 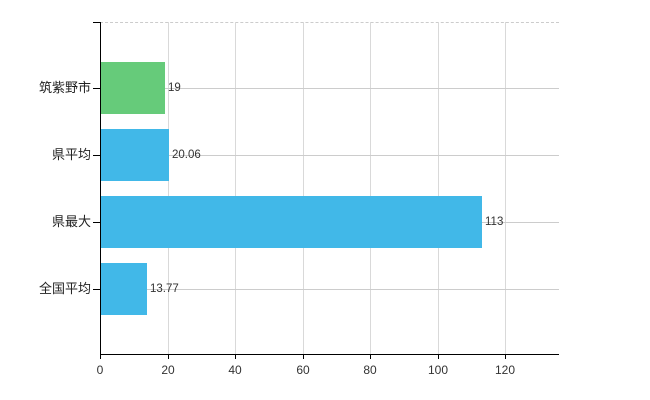 What do you see at coordinates (438, 370) in the screenshot?
I see `x-tick-label: 100` at bounding box center [438, 370].